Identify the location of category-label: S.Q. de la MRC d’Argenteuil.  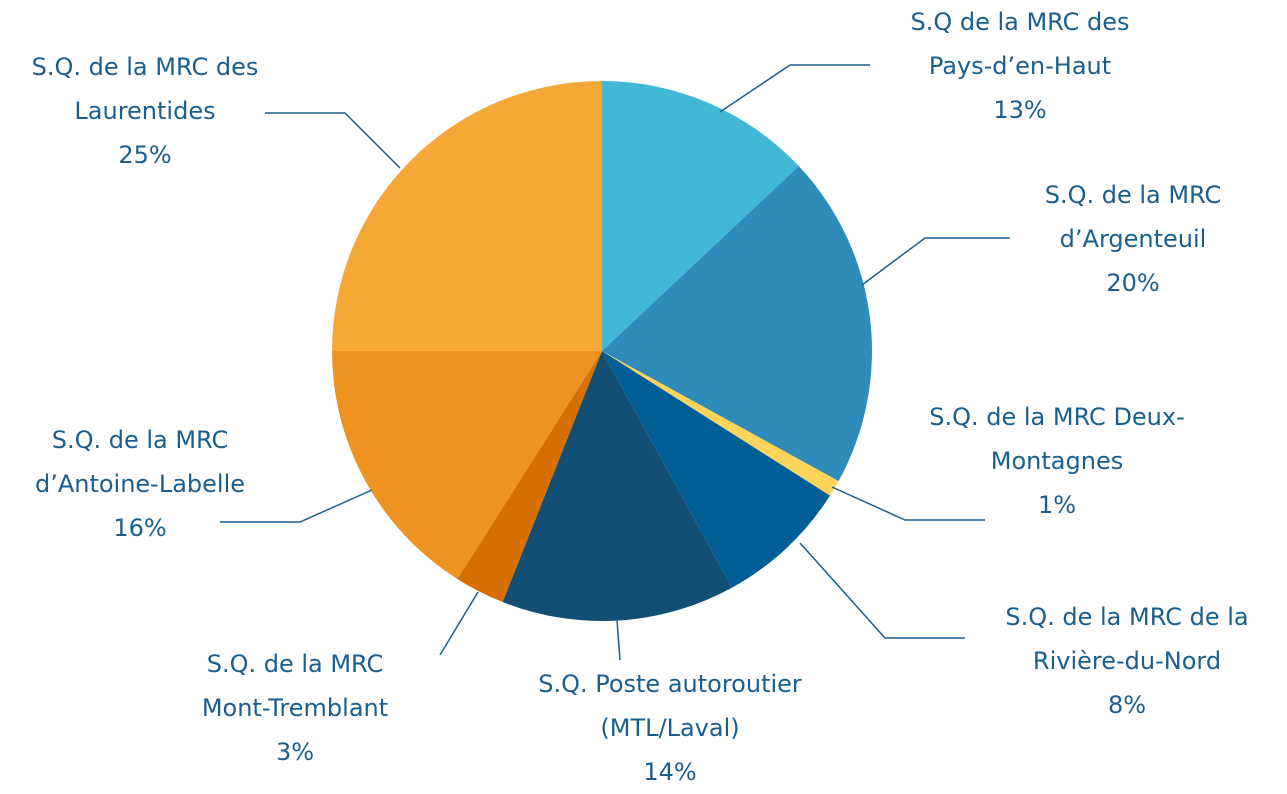
(1133, 217).